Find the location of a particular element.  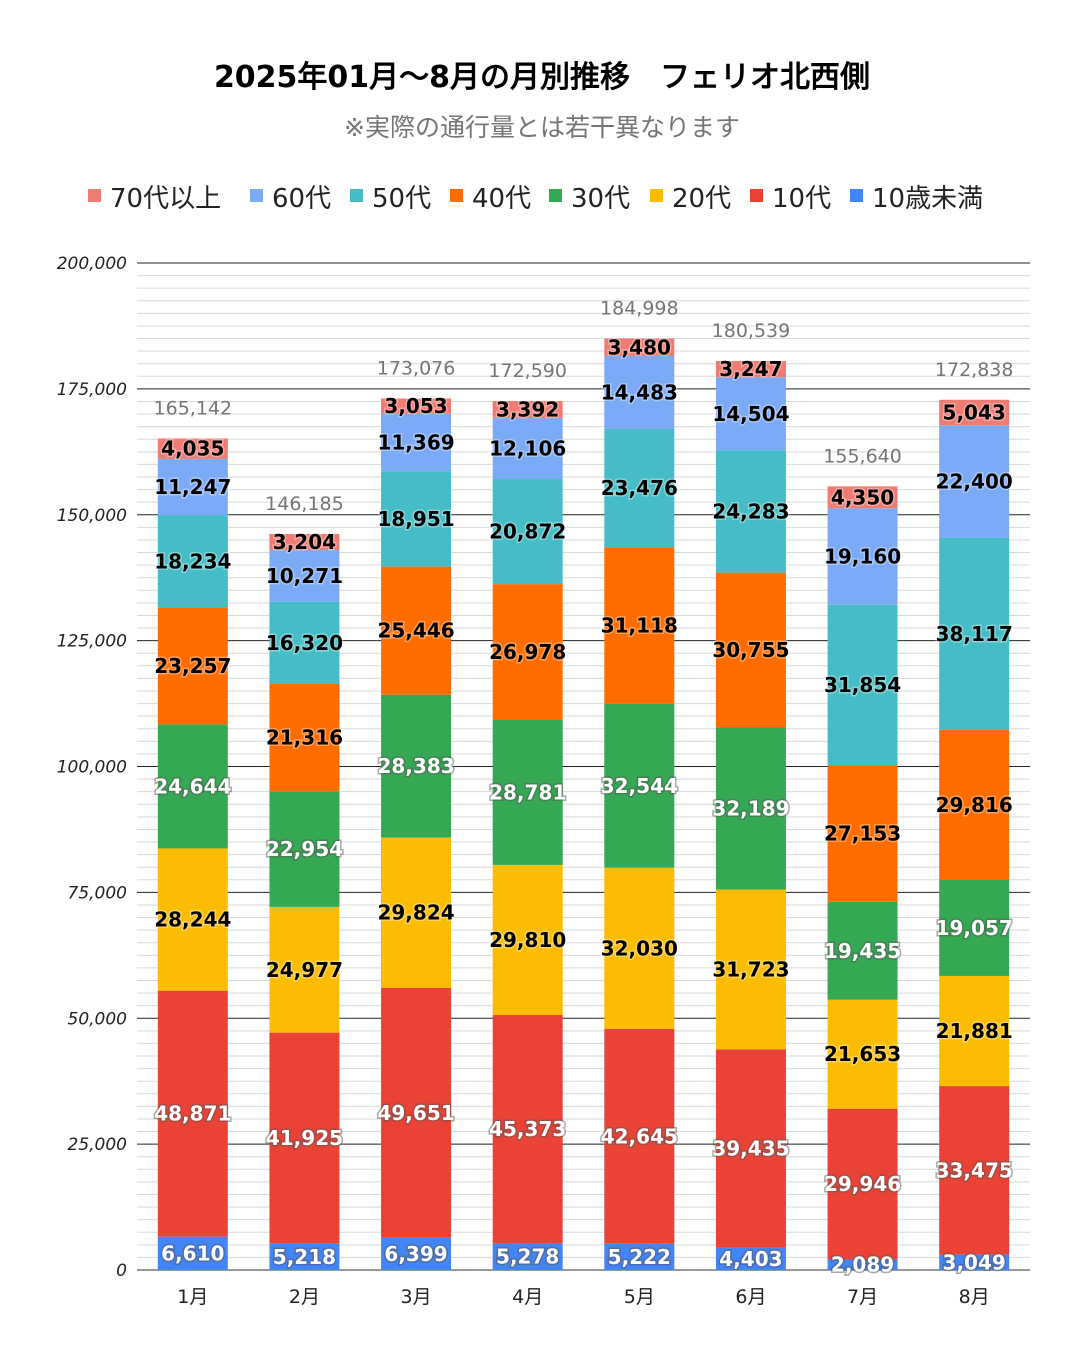

total-label: 180,539 is located at coordinates (751, 331).